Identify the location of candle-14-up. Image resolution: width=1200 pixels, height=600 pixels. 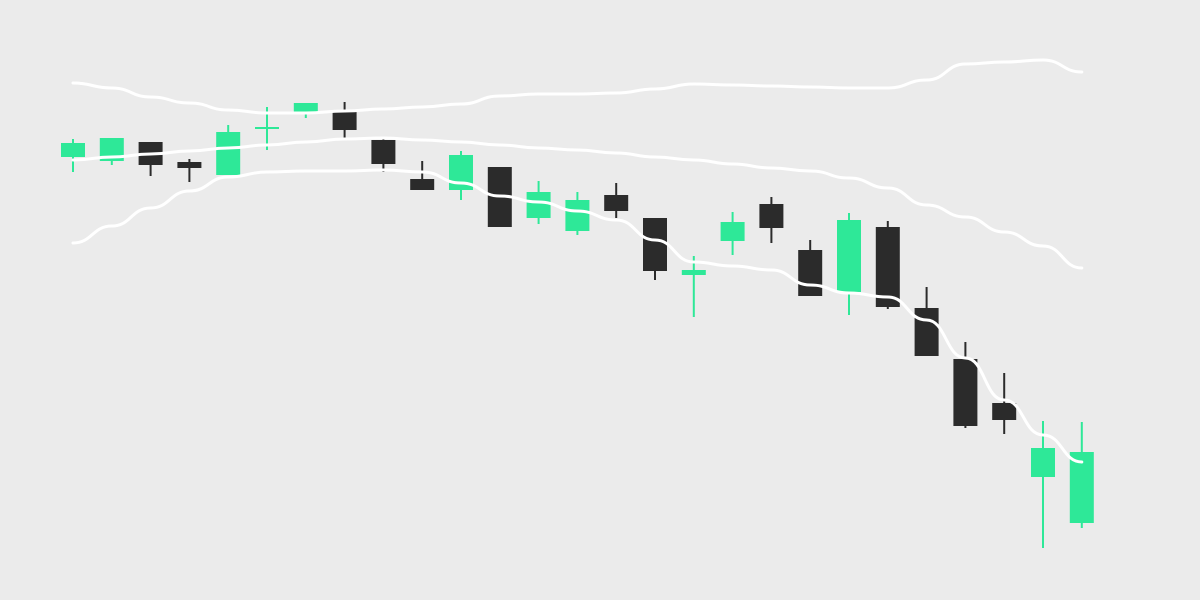
(577, 213).